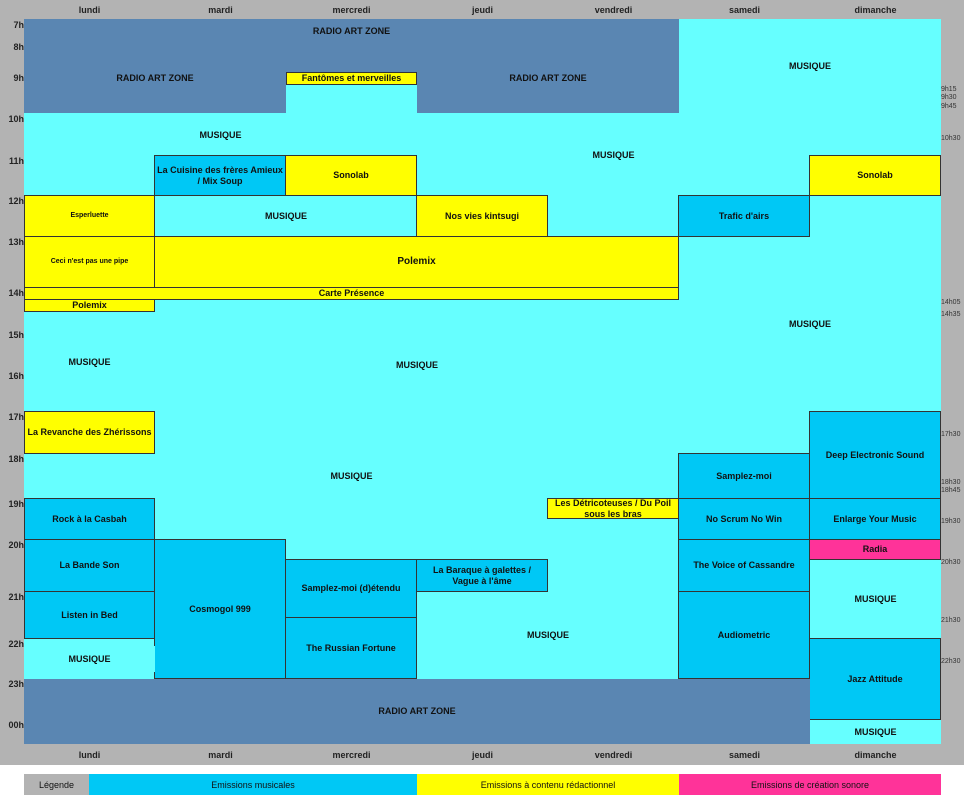 The image size is (964, 795). What do you see at coordinates (351, 648) in the screenshot?
I see `program-the-russian-fortune: The Russian Fortune` at bounding box center [351, 648].